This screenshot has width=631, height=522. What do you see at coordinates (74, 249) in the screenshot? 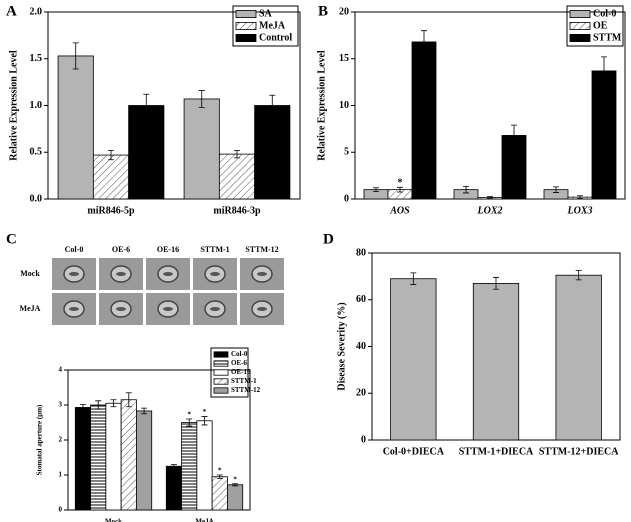
I see `image-column-label: Col-0` at bounding box center [74, 249].